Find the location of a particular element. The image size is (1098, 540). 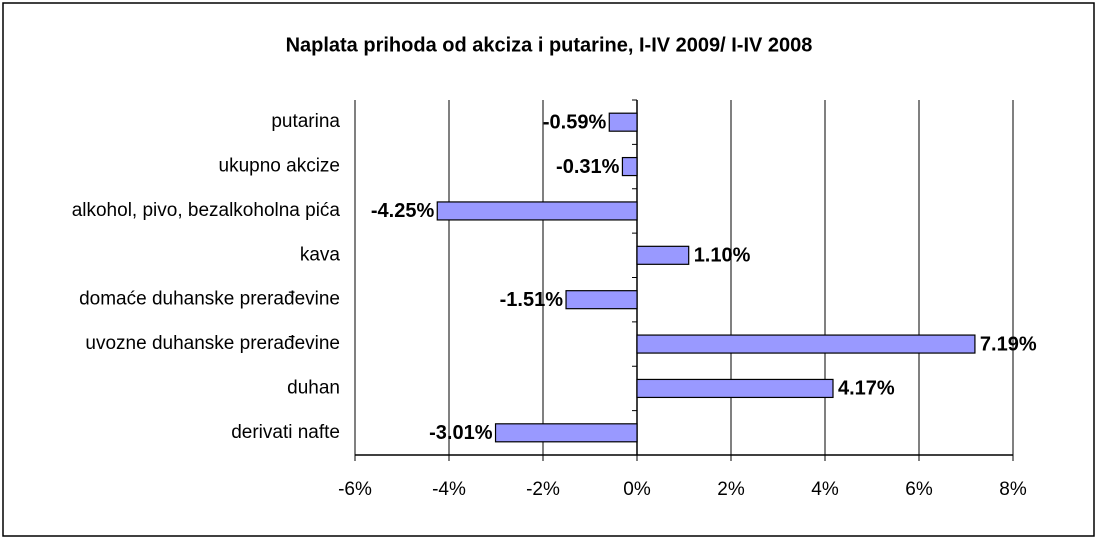

value-label: -0.31% is located at coordinates (588, 167).